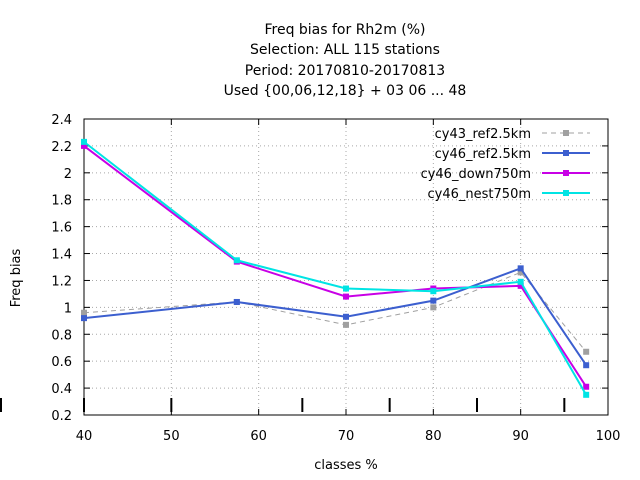 The image size is (640, 480). What do you see at coordinates (345, 50) in the screenshot?
I see `title-line-2: Selection: ALL 115 stations` at bounding box center [345, 50].